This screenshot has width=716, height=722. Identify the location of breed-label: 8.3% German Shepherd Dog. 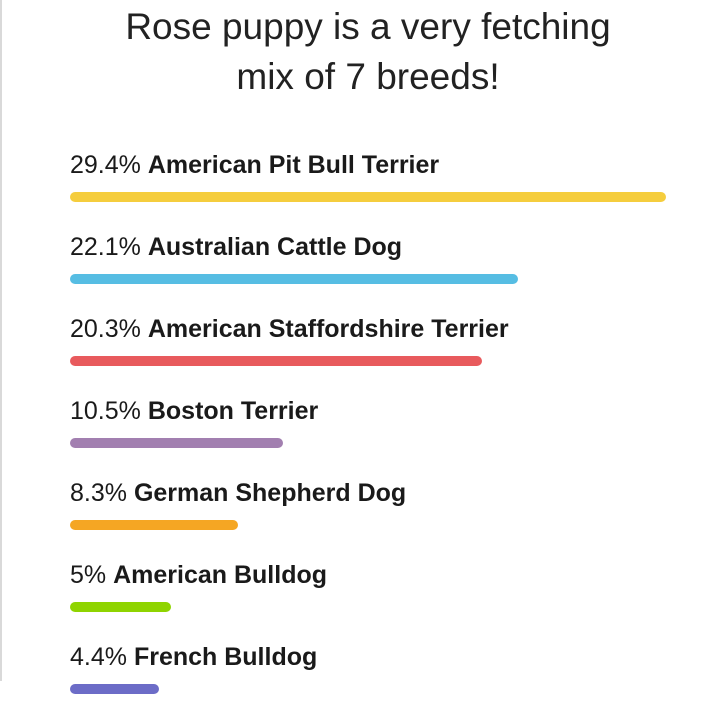
(238, 493).